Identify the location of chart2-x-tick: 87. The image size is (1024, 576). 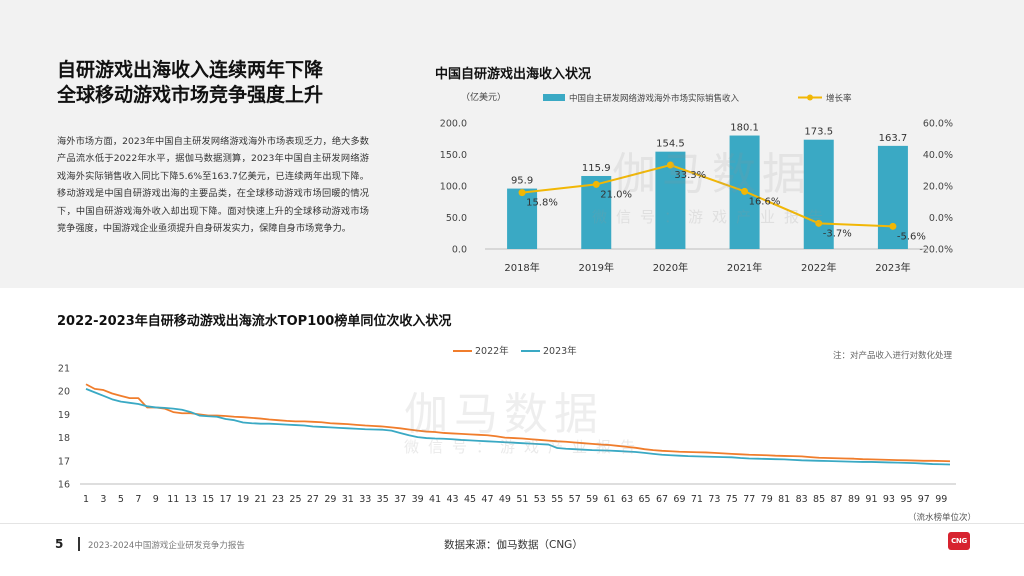
(836, 499).